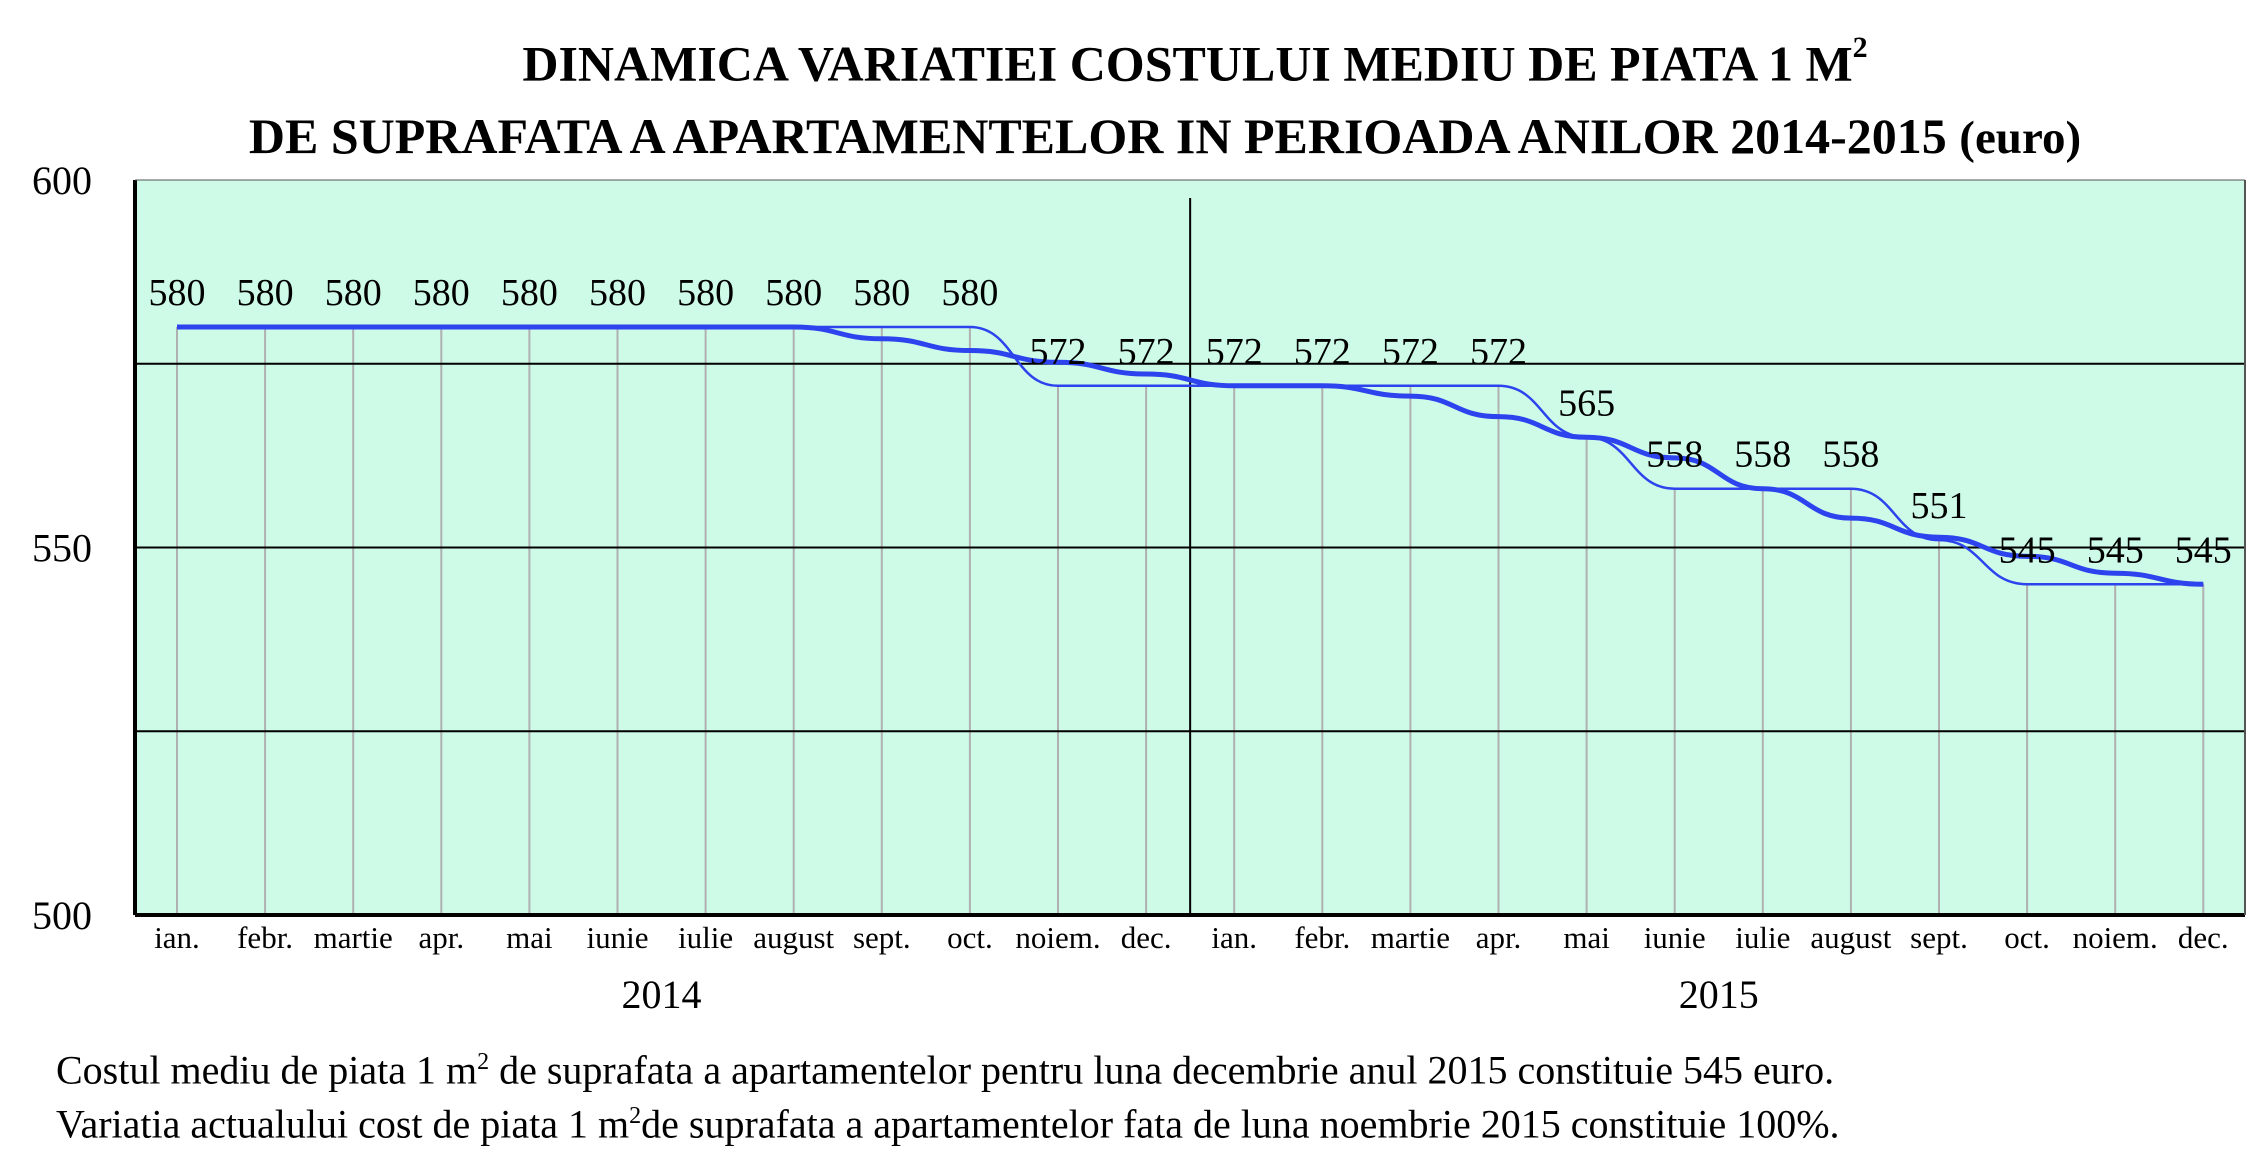 Image resolution: width=2250 pixels, height=1173 pixels. I want to click on y-tick-label: 600, so click(62, 180).